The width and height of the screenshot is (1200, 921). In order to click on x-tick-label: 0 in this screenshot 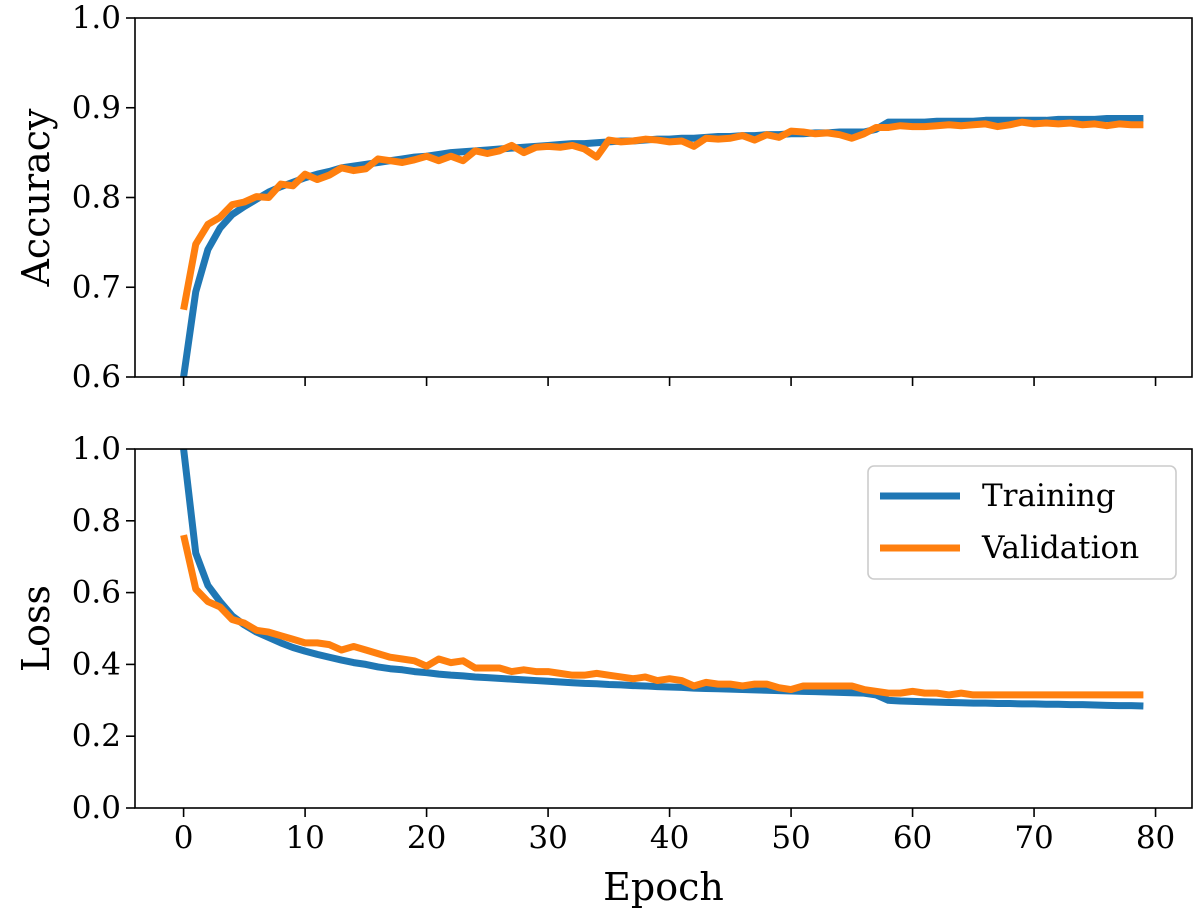, I will do `click(184, 838)`.